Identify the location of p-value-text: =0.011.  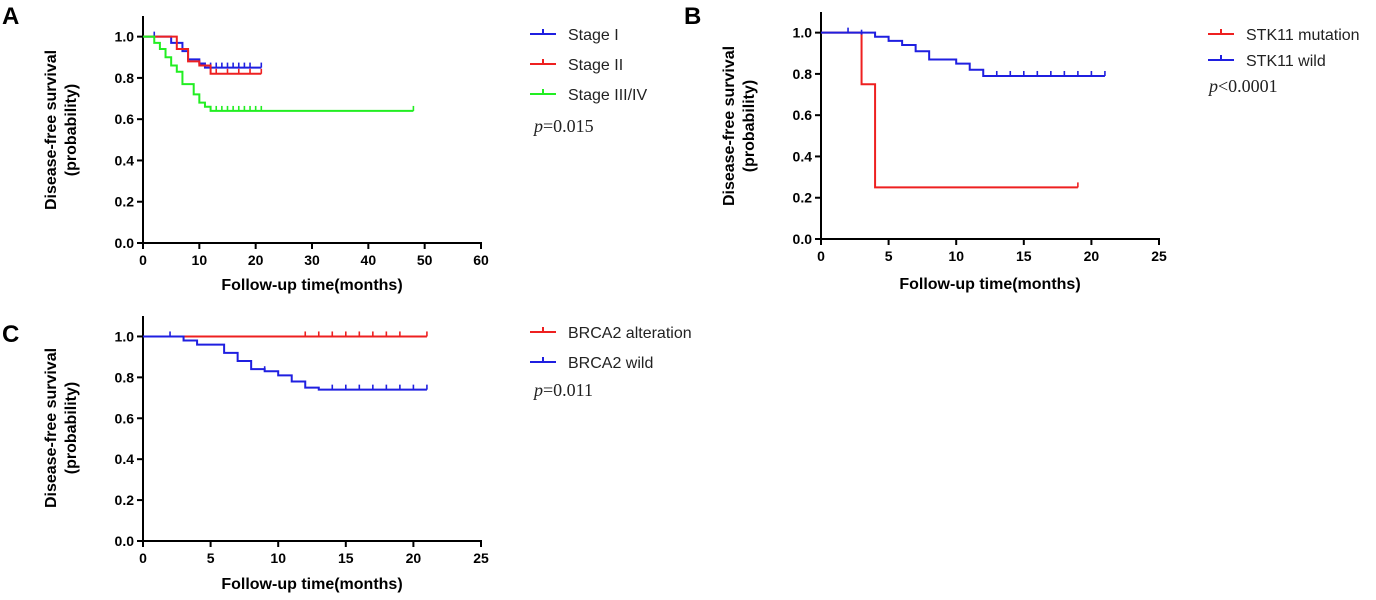
(568, 390).